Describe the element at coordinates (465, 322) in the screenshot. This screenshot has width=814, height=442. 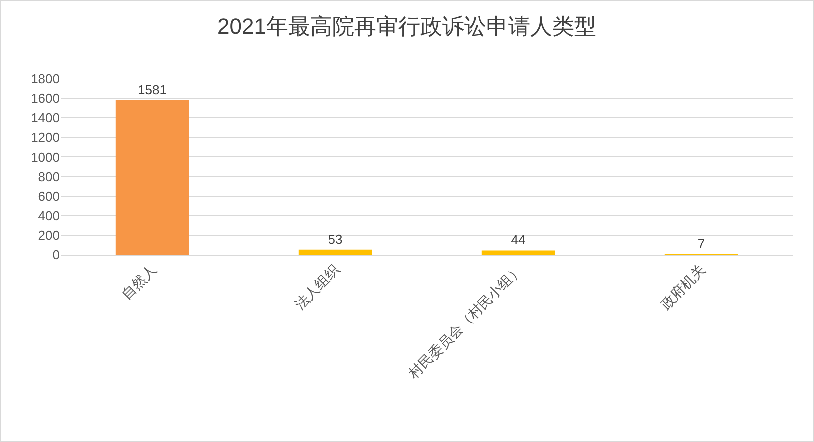
I see `x-tick-label: 村民委员会（村民小组）` at that location.